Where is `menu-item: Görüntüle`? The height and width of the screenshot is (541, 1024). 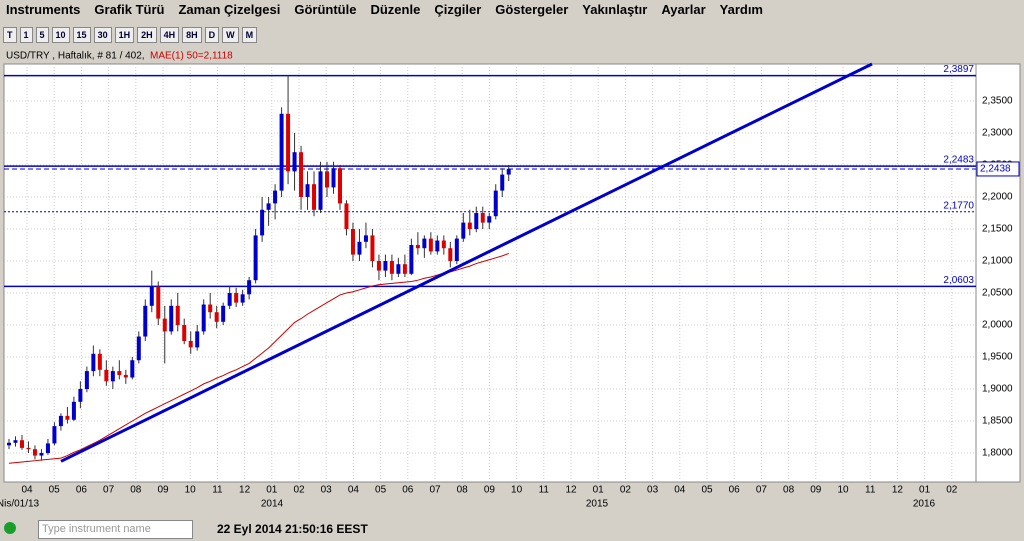 menu-item: Görüntüle is located at coordinates (325, 9).